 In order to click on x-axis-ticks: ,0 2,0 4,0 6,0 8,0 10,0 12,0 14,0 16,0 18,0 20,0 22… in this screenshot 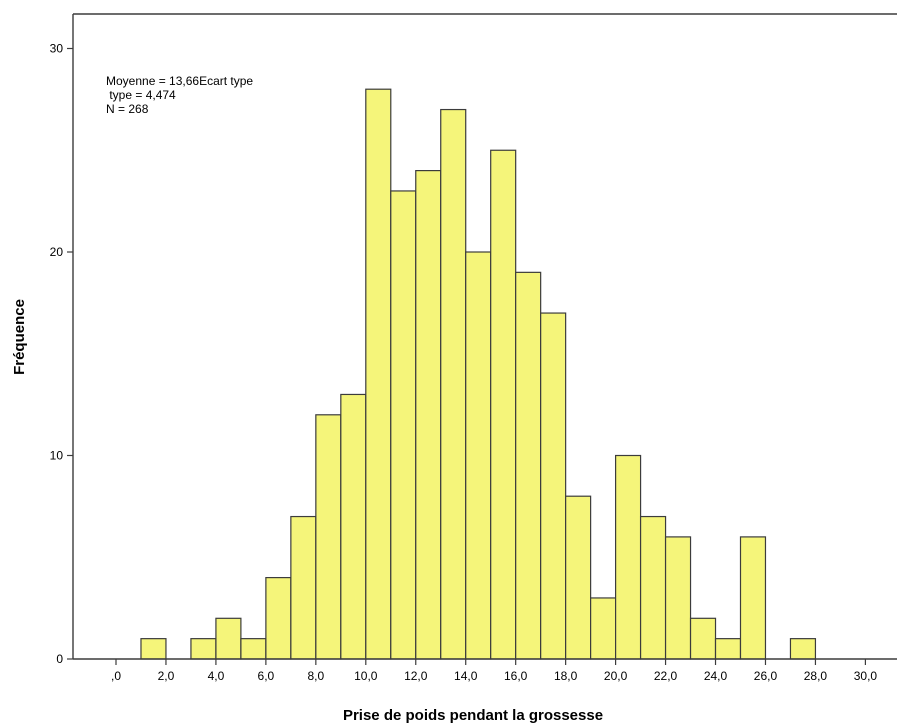, I will do `click(494, 671)`.